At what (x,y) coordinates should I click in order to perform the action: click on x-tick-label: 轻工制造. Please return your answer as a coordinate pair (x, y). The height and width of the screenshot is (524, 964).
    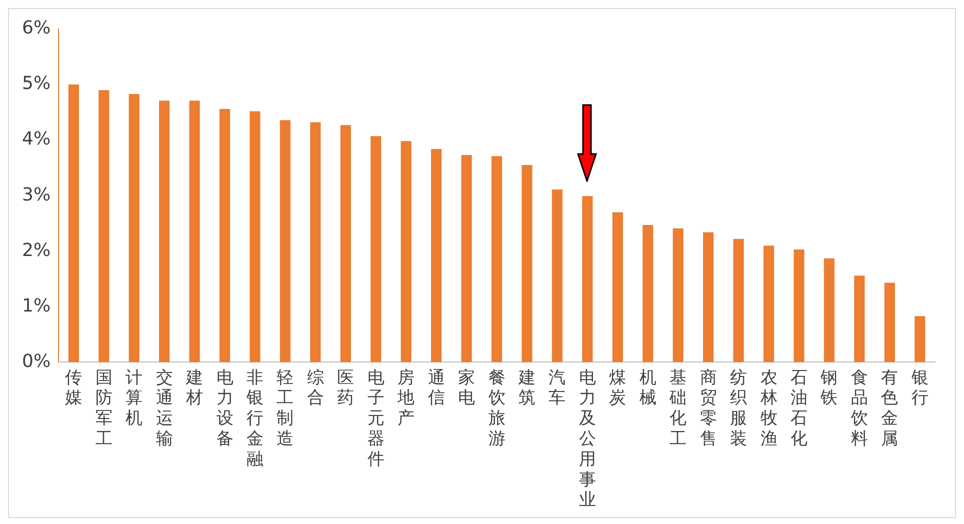
    Looking at the image, I should click on (285, 409).